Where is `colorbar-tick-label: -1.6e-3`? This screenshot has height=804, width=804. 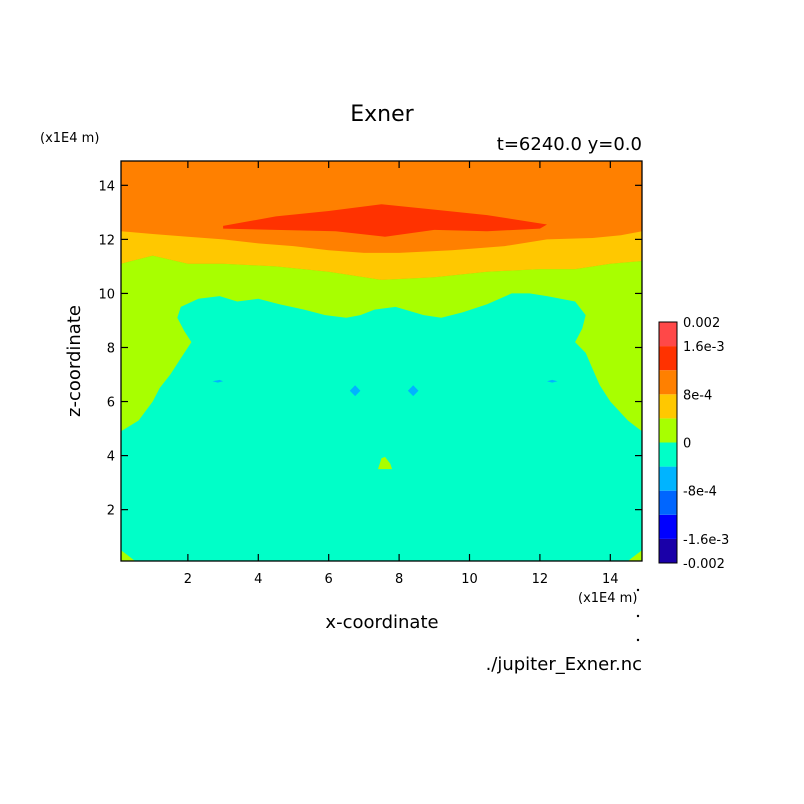 colorbar-tick-label: -1.6e-3 is located at coordinates (706, 540).